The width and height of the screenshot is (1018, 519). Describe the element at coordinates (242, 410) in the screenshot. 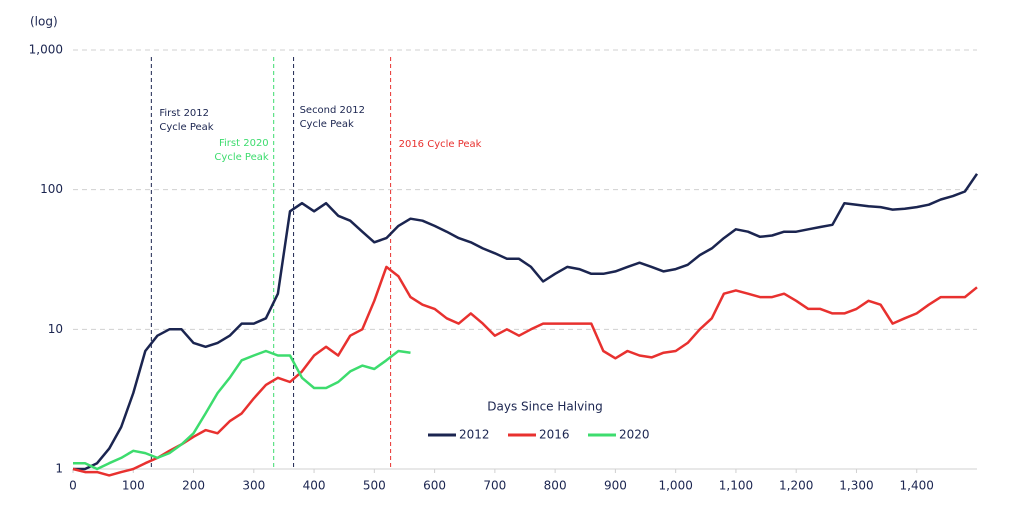

I see `series-line` at that location.